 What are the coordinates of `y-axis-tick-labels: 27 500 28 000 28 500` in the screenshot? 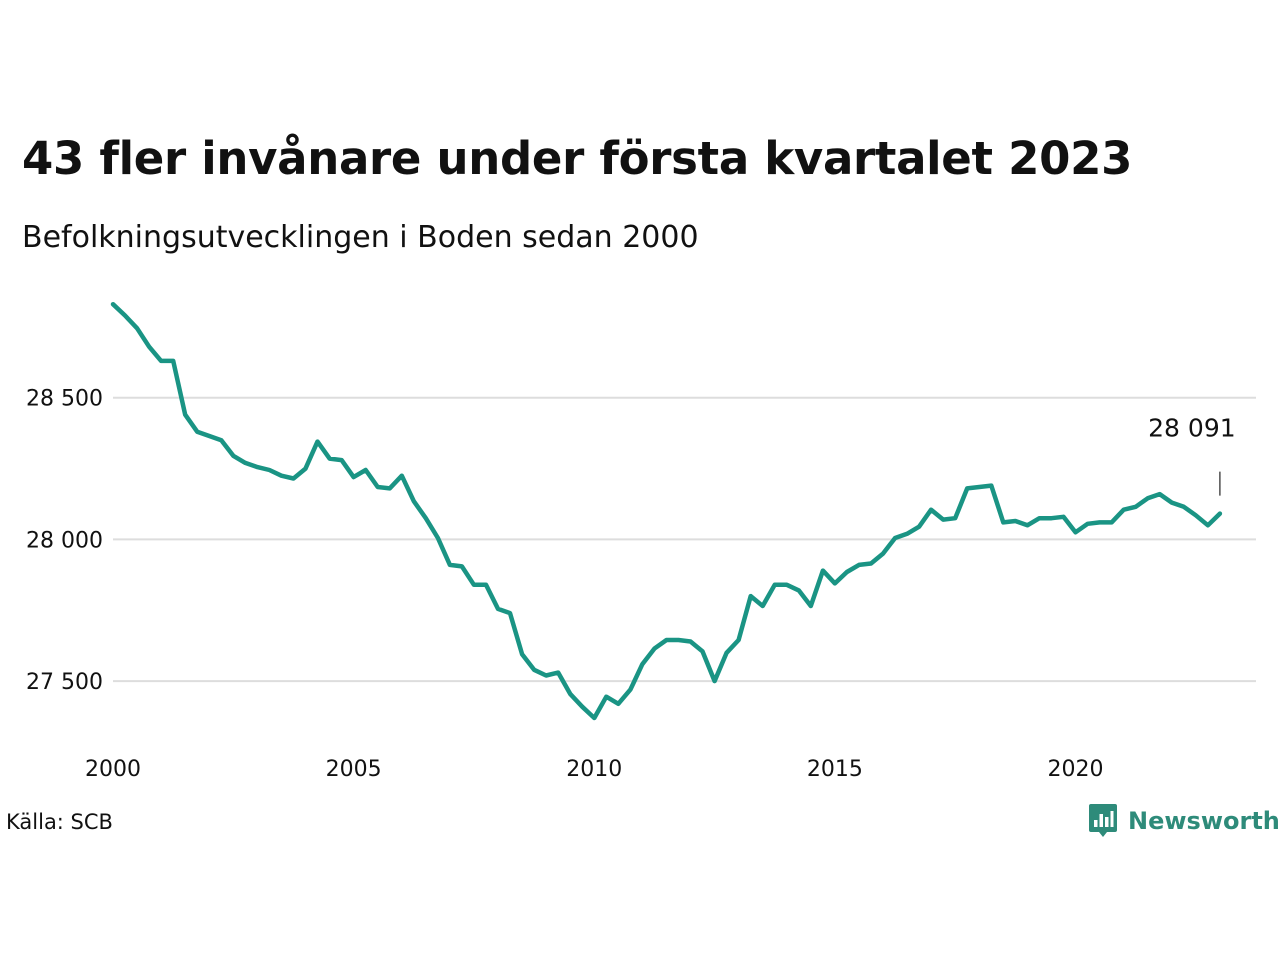 It's located at (64, 541).